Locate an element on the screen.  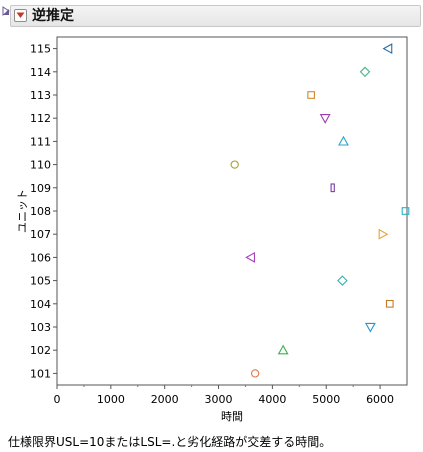
y-tick-label: 102 is located at coordinates (40, 350).